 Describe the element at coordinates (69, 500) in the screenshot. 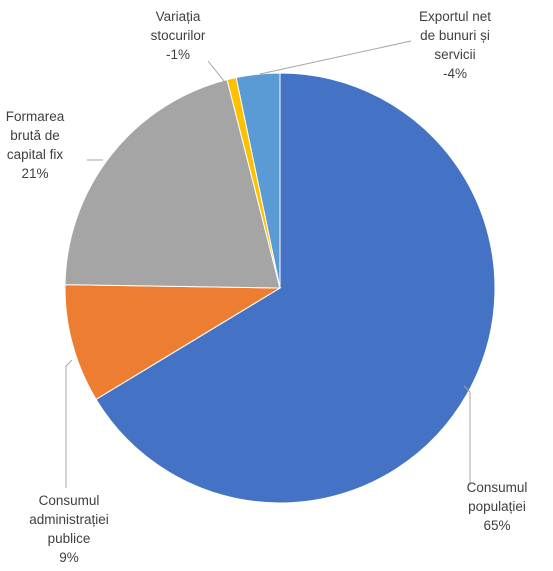

I see `data-label-1-line-0: Consumul` at that location.